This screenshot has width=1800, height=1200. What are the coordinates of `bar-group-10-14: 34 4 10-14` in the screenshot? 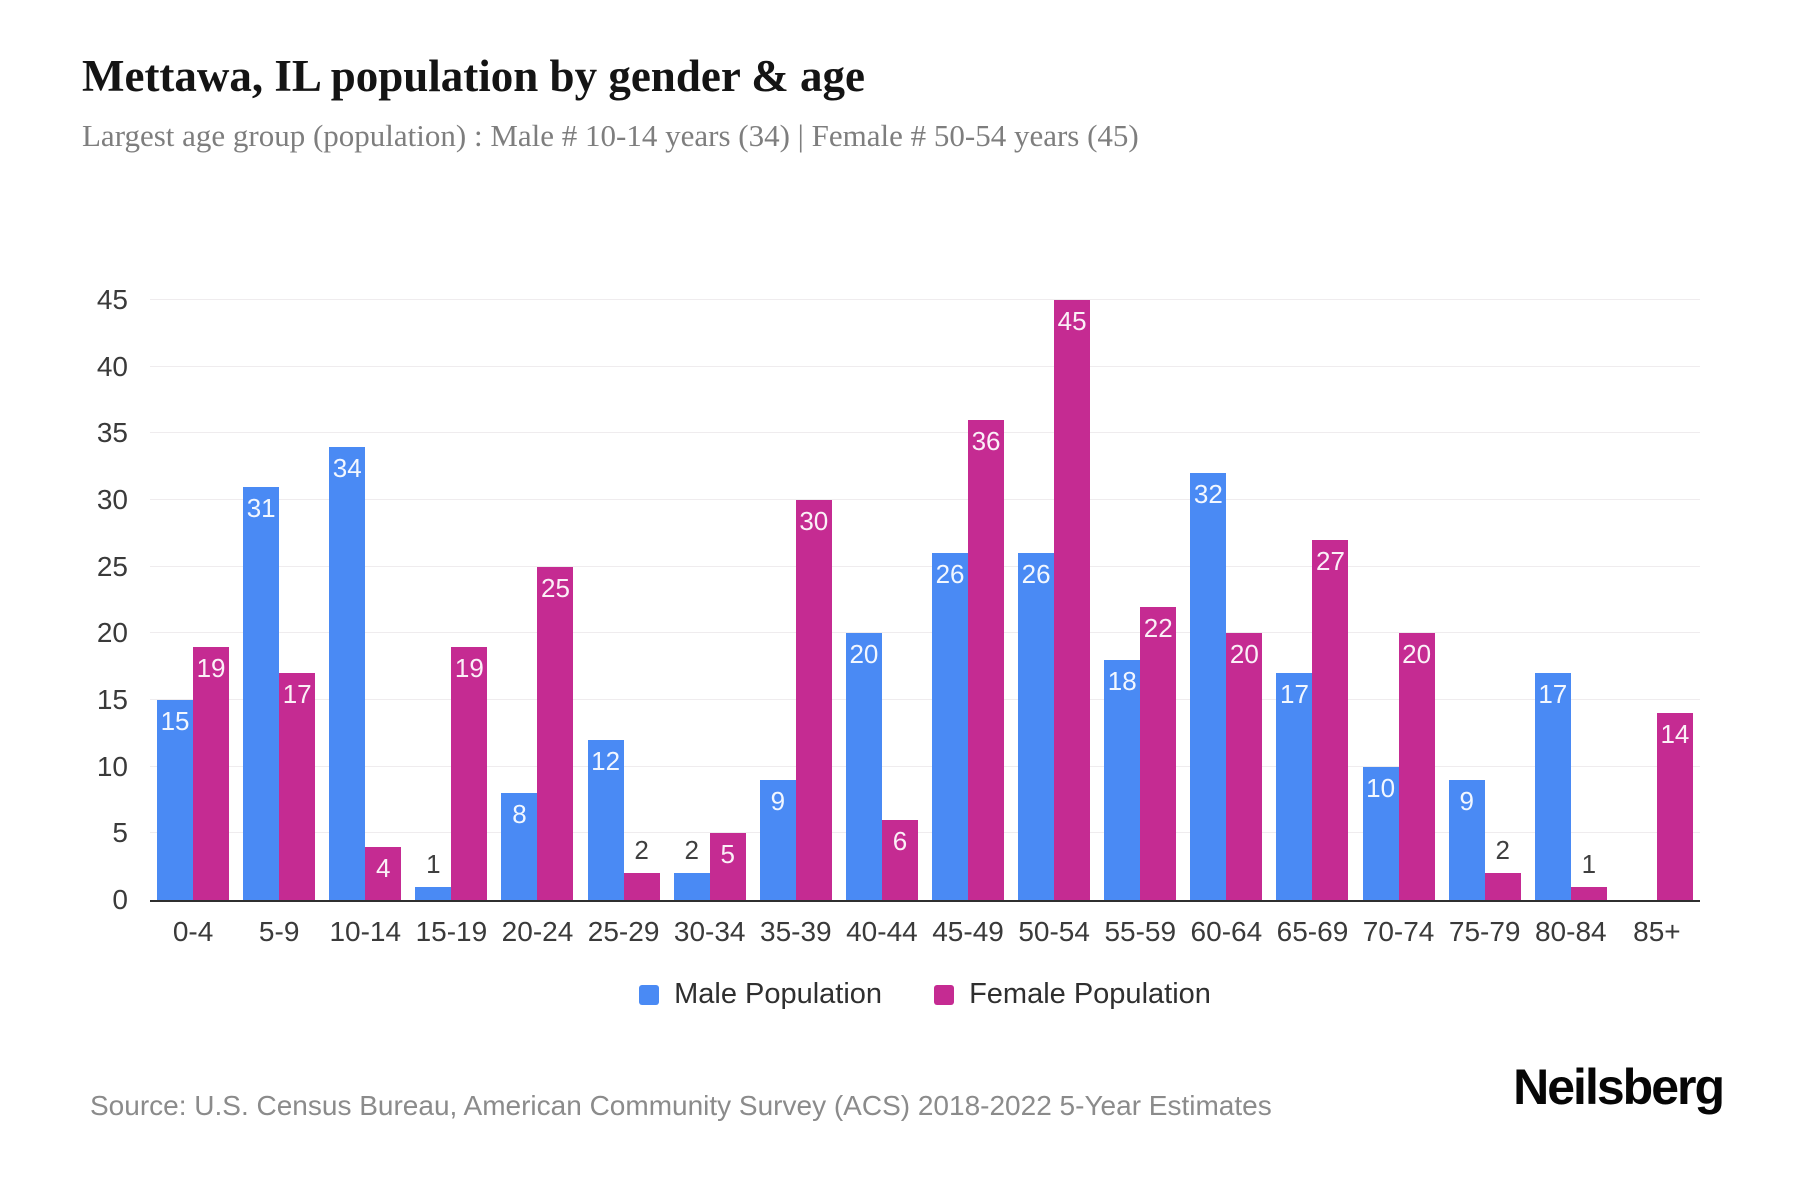 It's located at (365, 623).